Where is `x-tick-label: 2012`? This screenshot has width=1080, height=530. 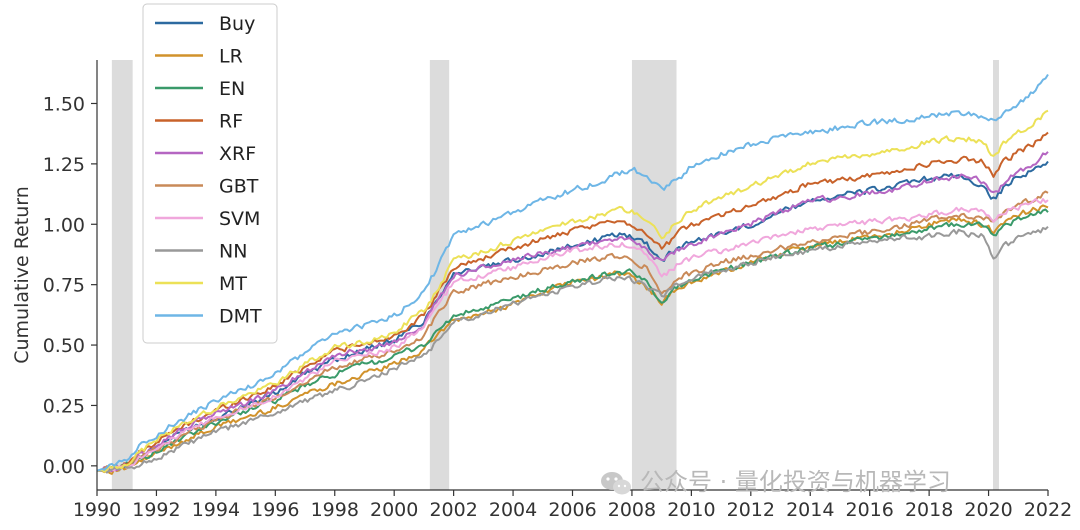 x-tick-label: 2012 is located at coordinates (751, 510).